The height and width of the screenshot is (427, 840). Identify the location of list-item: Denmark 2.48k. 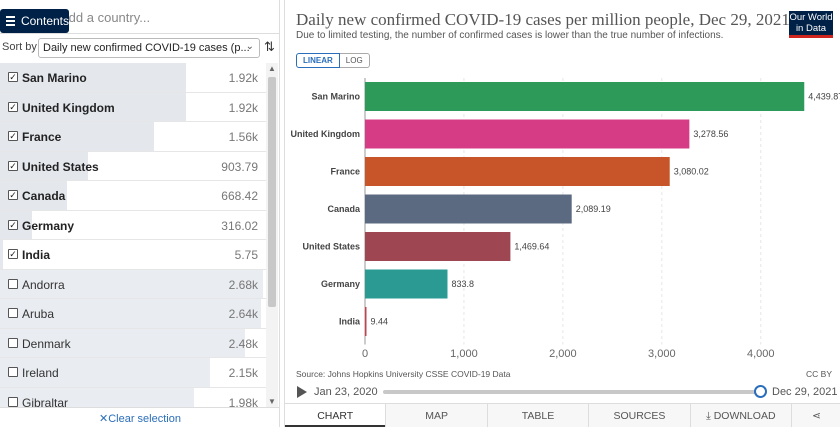
(133, 343).